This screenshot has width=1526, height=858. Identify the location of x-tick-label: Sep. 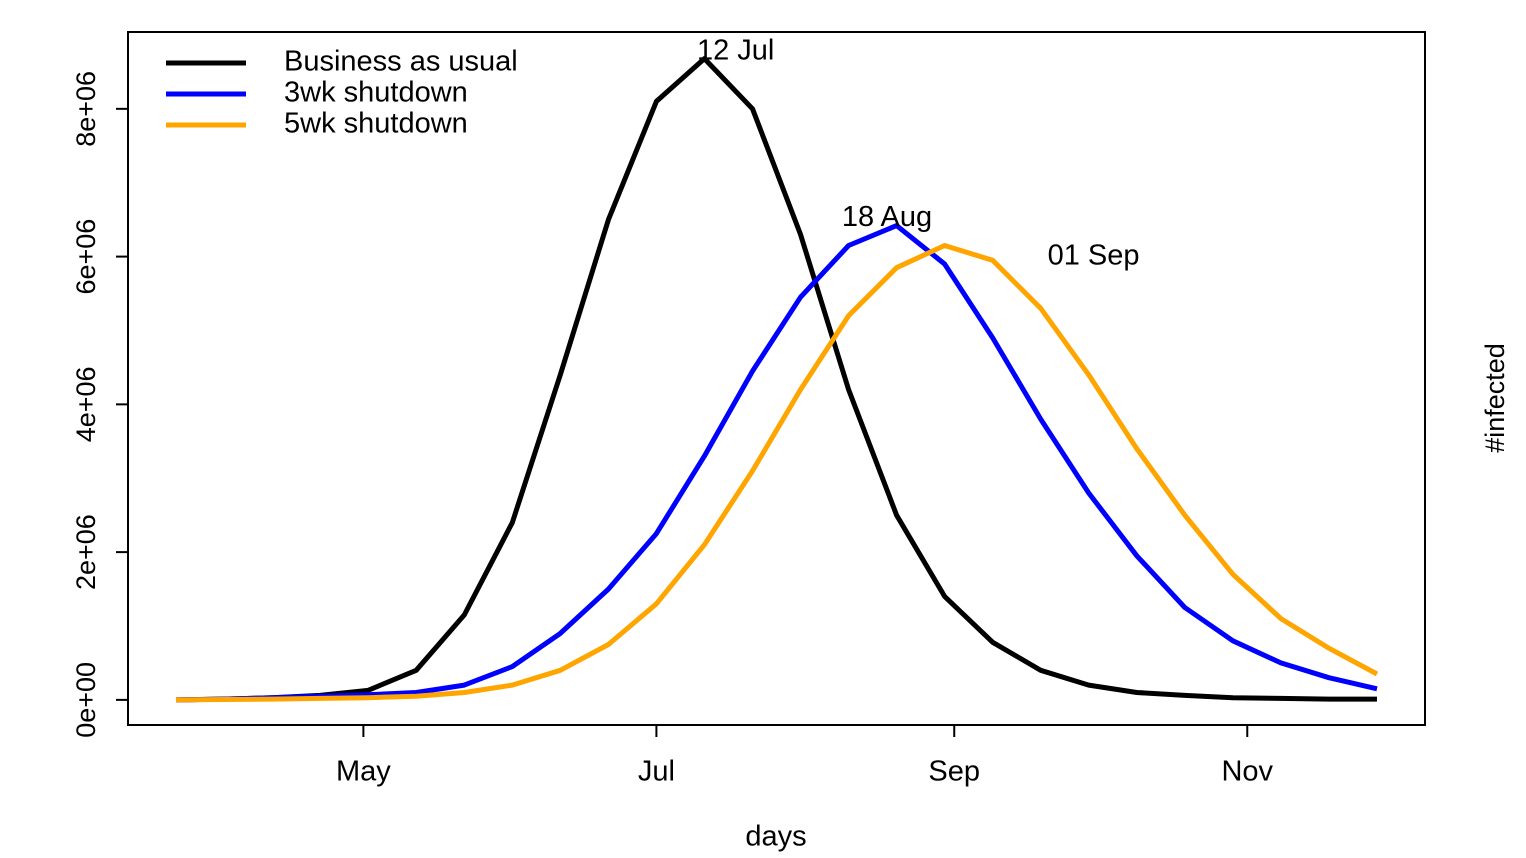
(954, 772).